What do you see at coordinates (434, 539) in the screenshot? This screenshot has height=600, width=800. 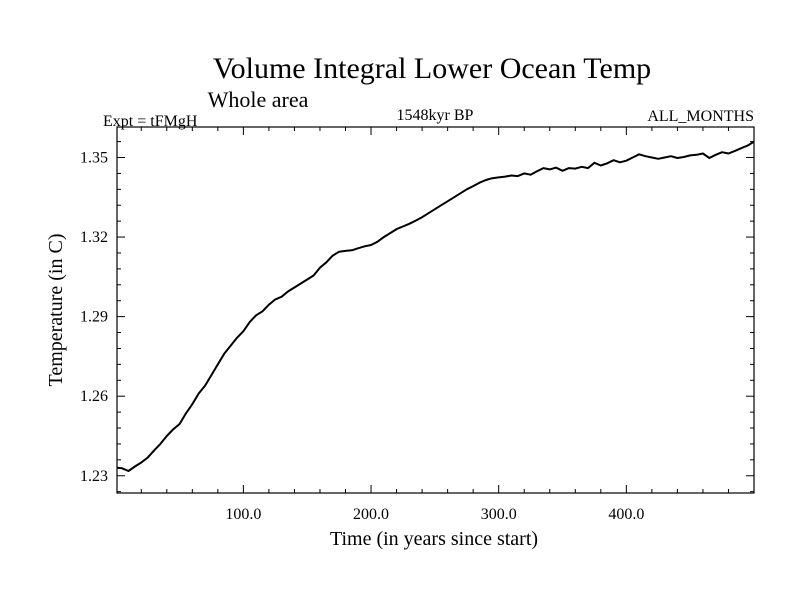 I see `x-axis-label: Time (in years since start)` at bounding box center [434, 539].